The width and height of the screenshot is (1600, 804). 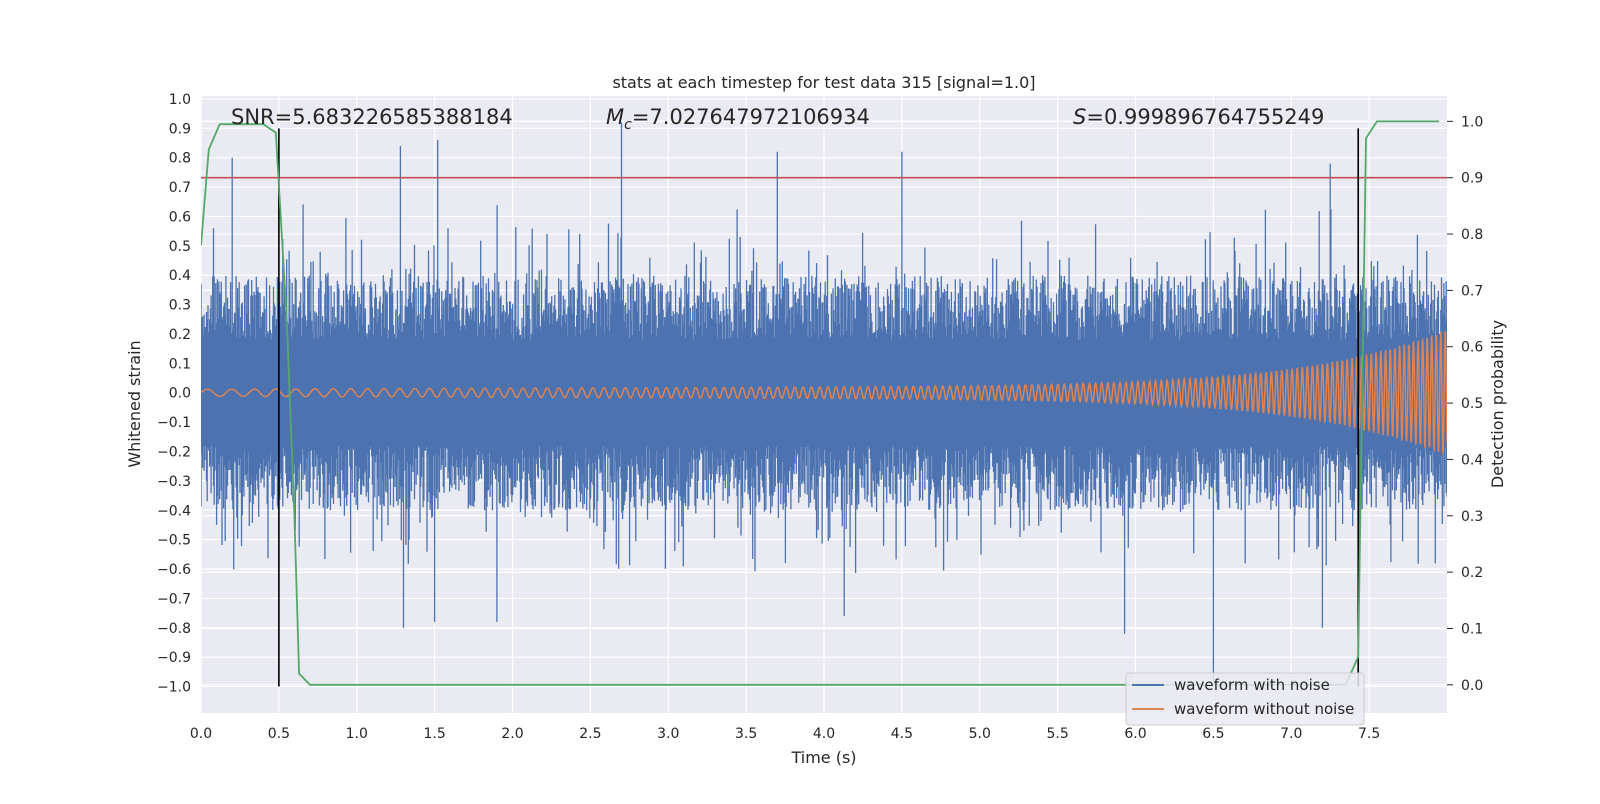 What do you see at coordinates (824, 392) in the screenshot?
I see `series-clean-line` at bounding box center [824, 392].